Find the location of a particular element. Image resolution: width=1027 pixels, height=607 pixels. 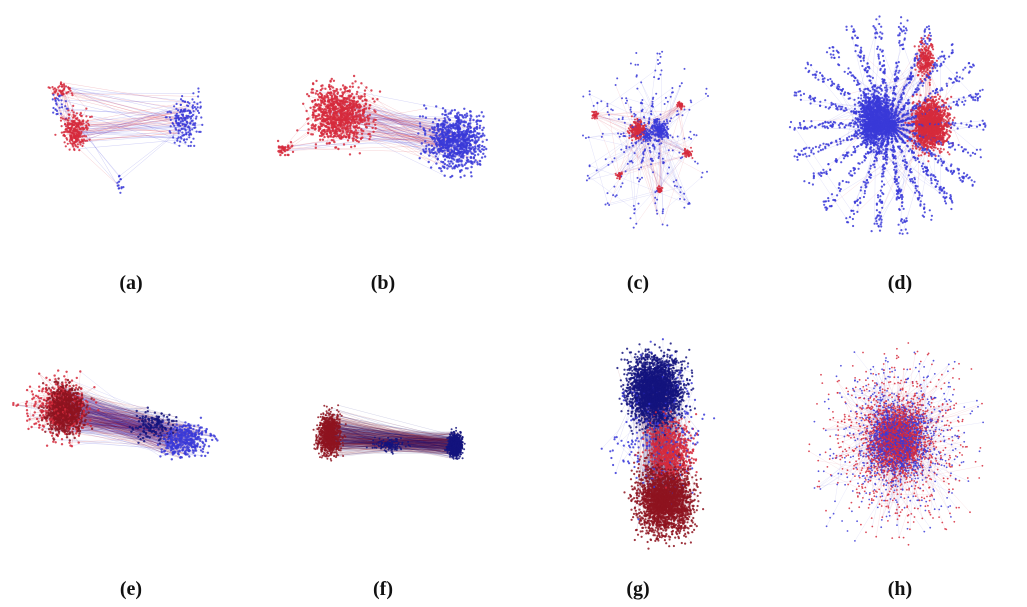

caption-d: (d) is located at coordinates (900, 283).